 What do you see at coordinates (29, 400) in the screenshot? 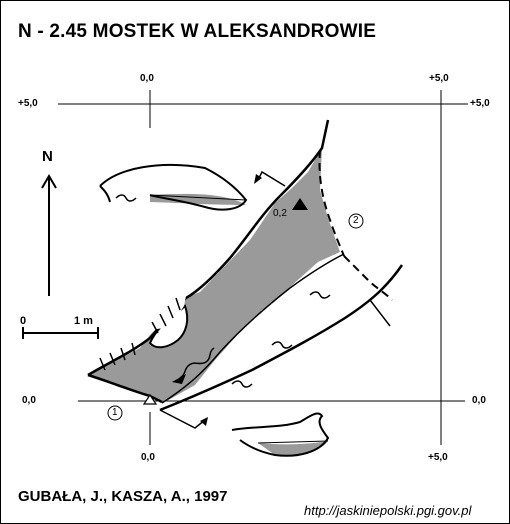
I see `grid-label-left-bottom: 0,0` at bounding box center [29, 400].